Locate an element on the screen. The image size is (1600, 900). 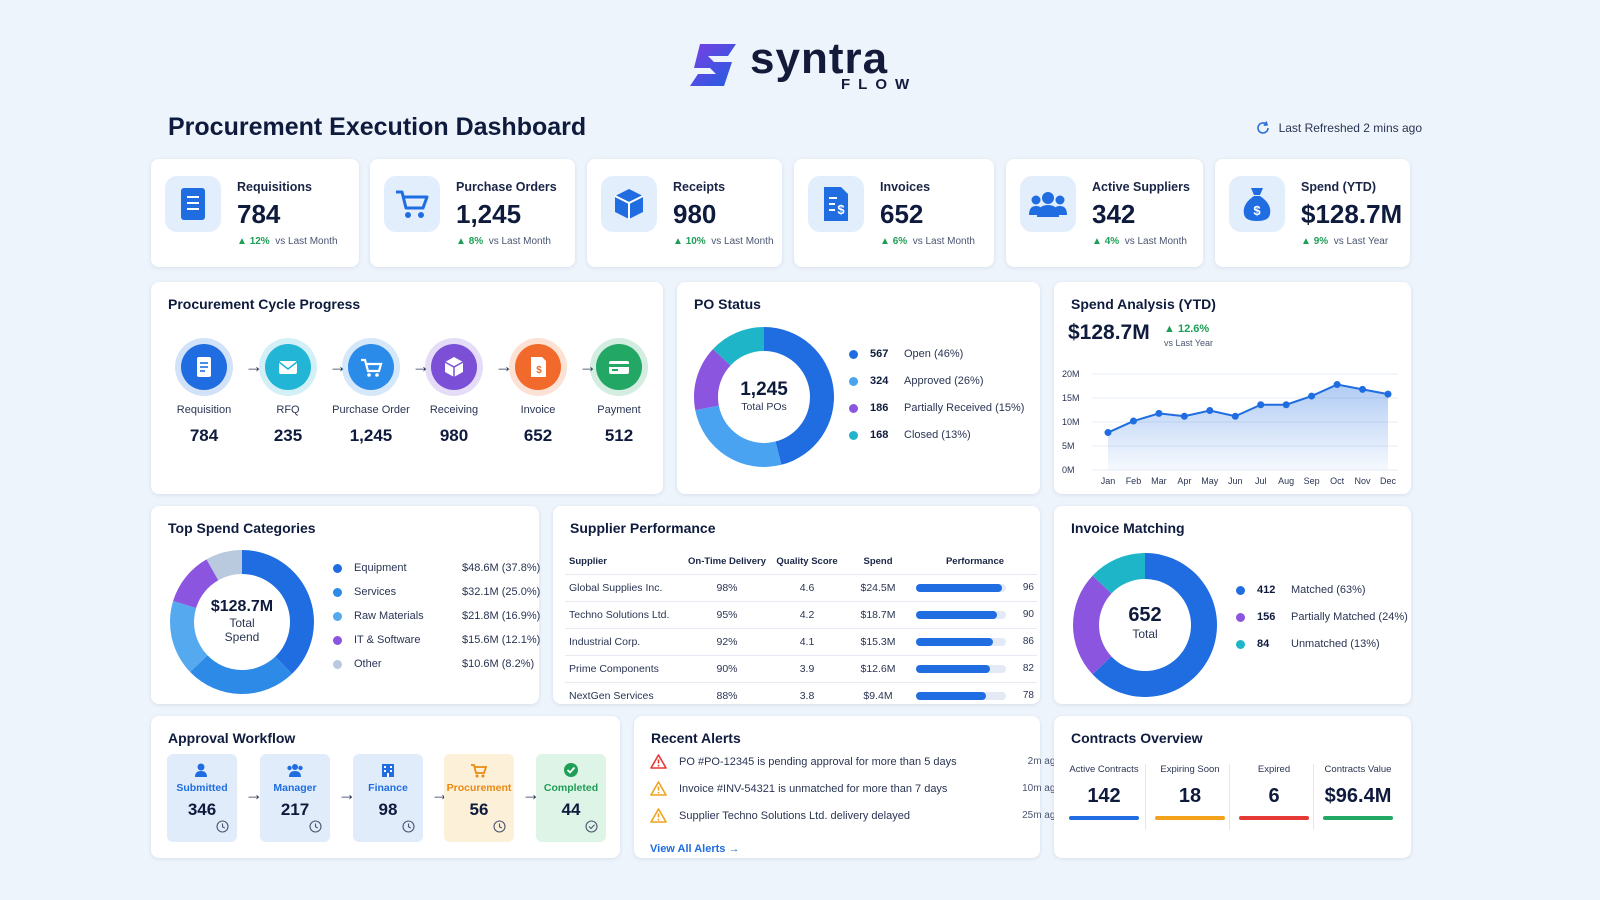
users-icon is located at coordinates (295, 770).